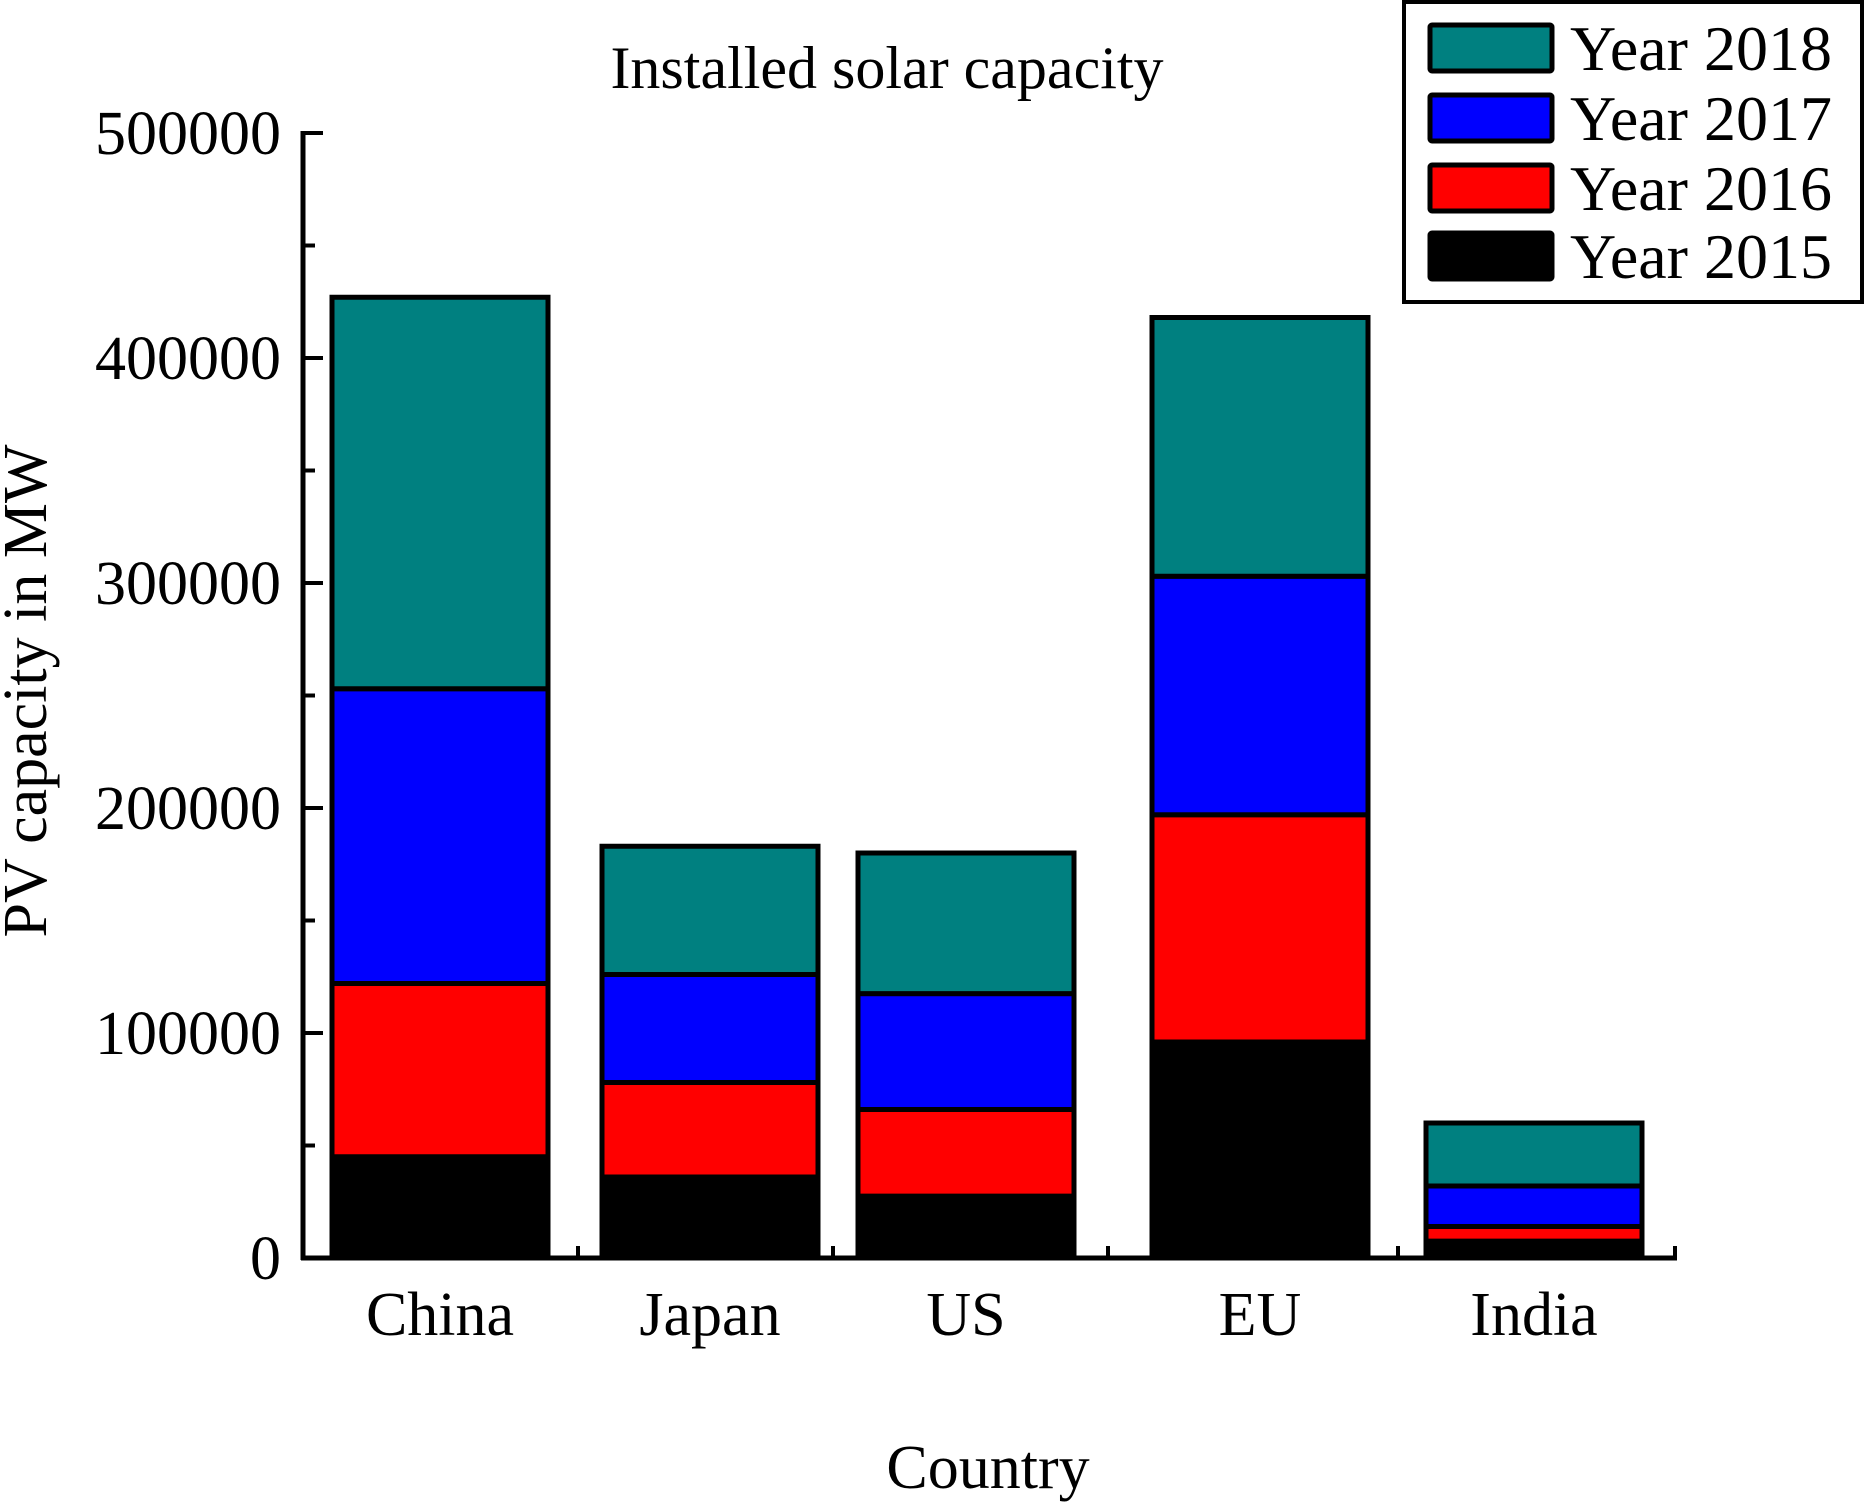  I want to click on legend-item-year-2016: Year 2016, so click(1629, 188).